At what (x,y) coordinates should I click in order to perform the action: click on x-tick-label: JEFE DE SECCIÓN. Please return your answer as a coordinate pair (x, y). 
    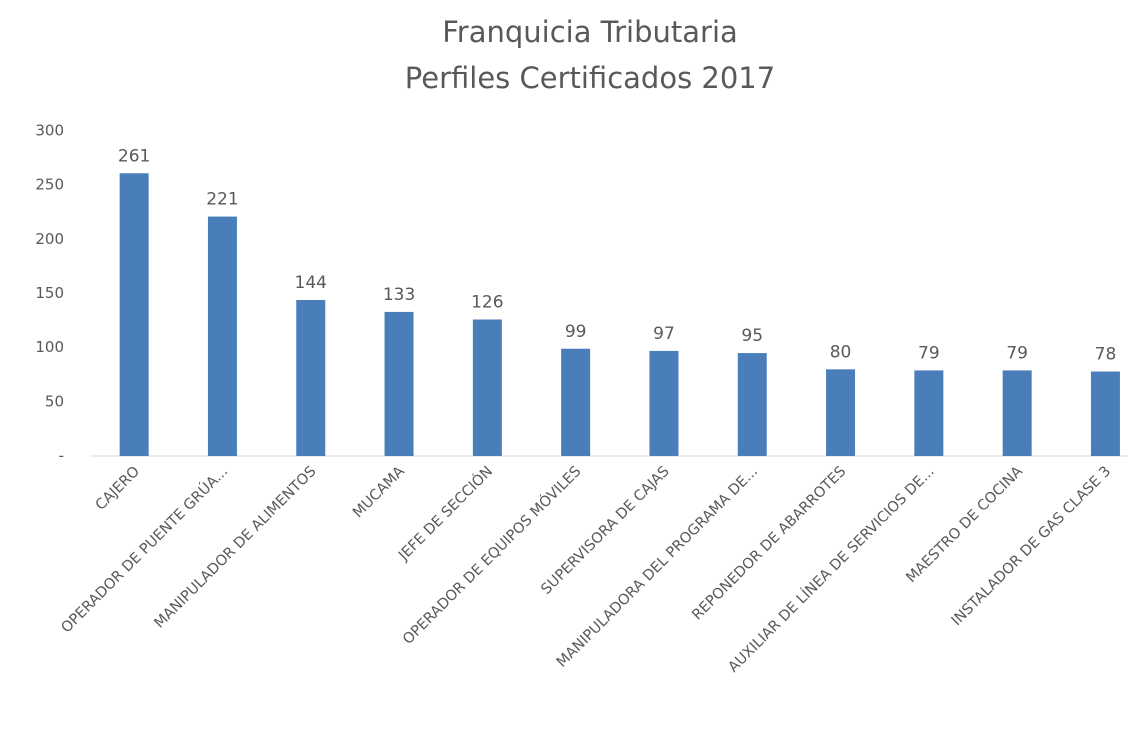
    Looking at the image, I should click on (445, 513).